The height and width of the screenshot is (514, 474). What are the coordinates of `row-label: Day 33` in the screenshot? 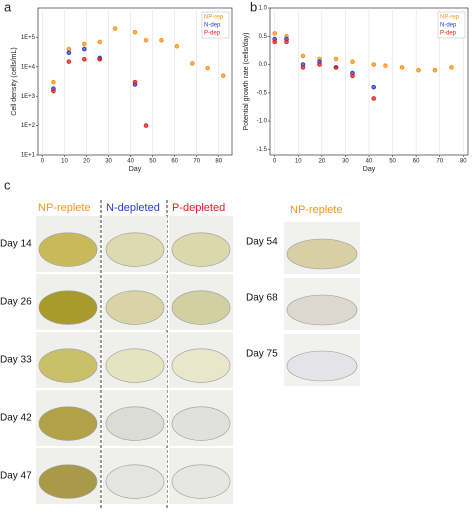 It's located at (16, 360).